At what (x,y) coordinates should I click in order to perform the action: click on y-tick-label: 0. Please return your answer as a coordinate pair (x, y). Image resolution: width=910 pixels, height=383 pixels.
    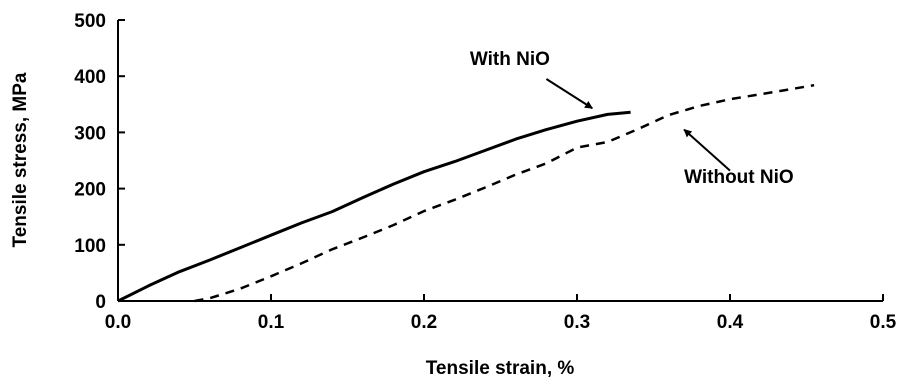
    Looking at the image, I should click on (100, 302).